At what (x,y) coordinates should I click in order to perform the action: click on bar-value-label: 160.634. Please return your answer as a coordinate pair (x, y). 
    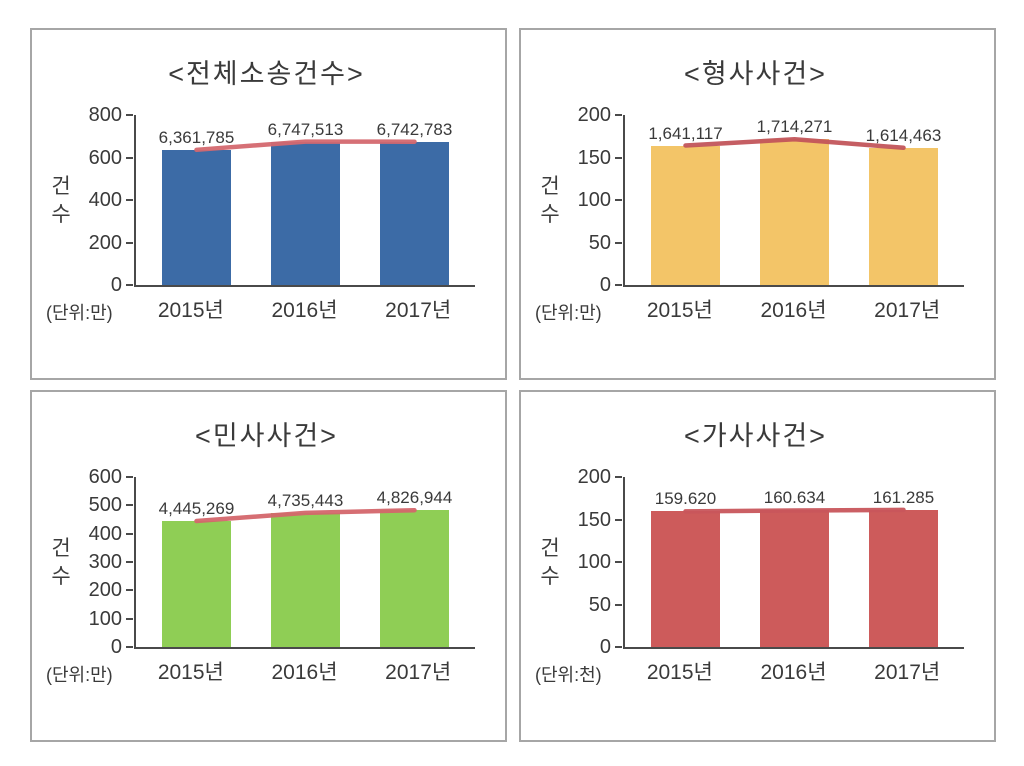
    Looking at the image, I should click on (794, 498).